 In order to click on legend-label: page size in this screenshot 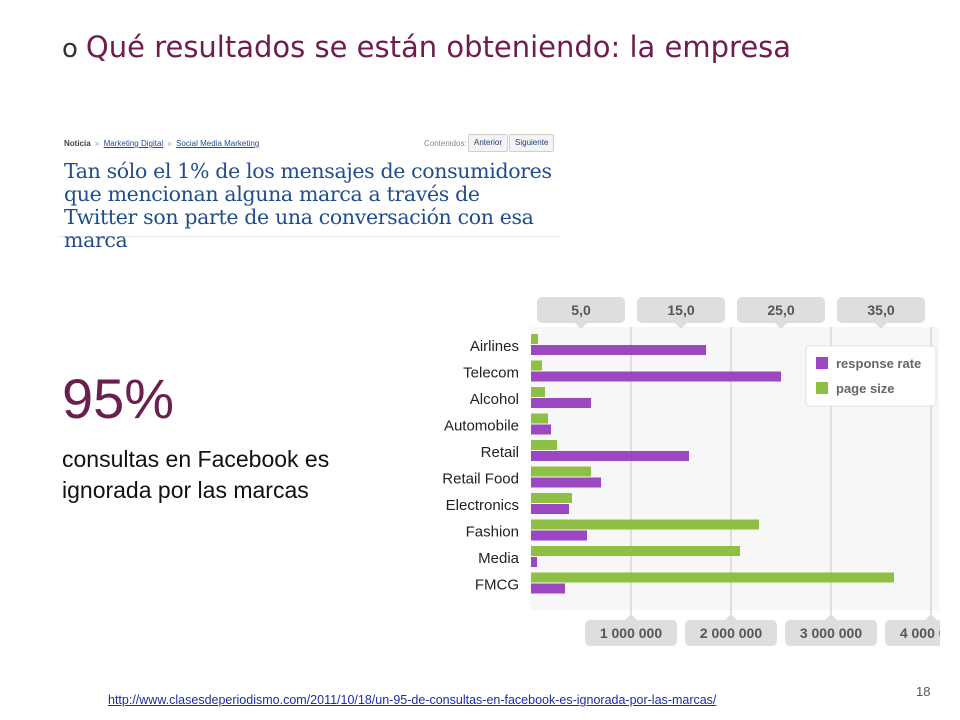, I will do `click(865, 388)`.